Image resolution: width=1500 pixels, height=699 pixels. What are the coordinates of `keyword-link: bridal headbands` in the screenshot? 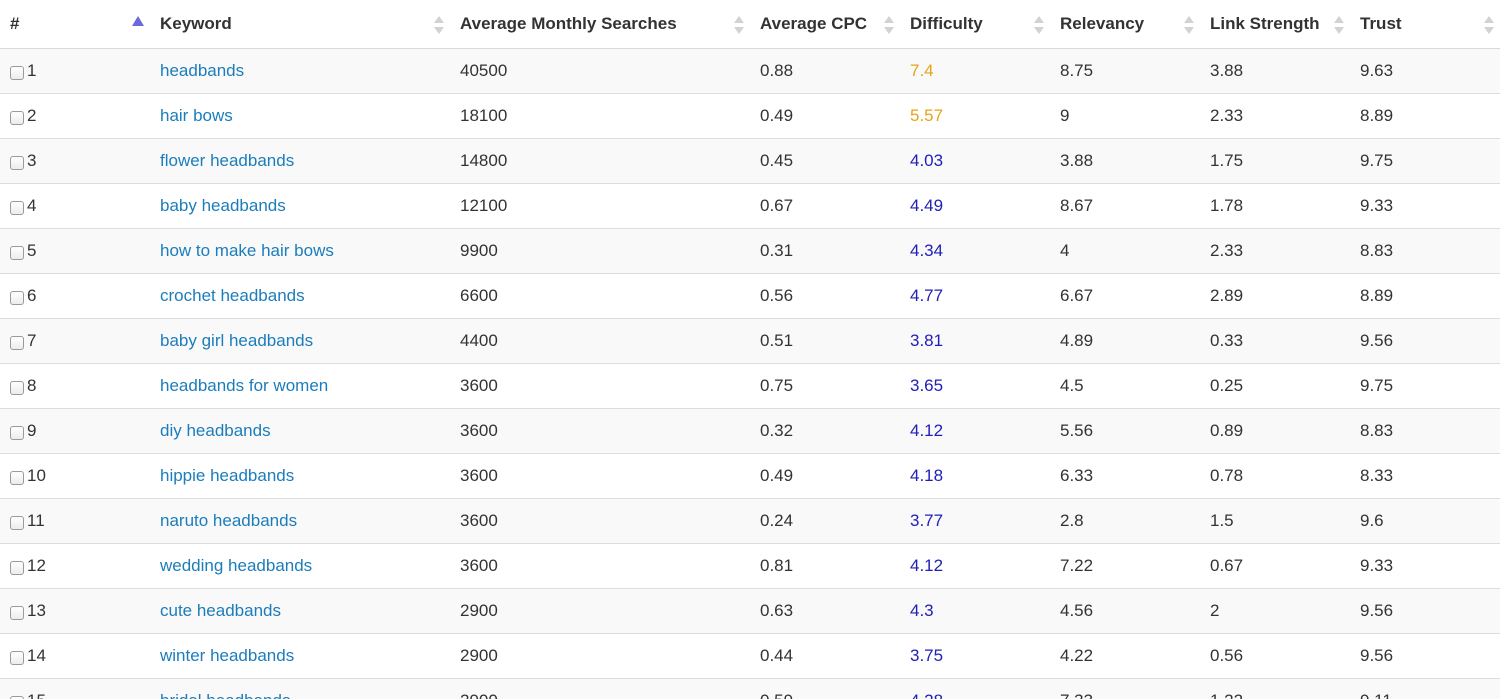 It's located at (225, 695).